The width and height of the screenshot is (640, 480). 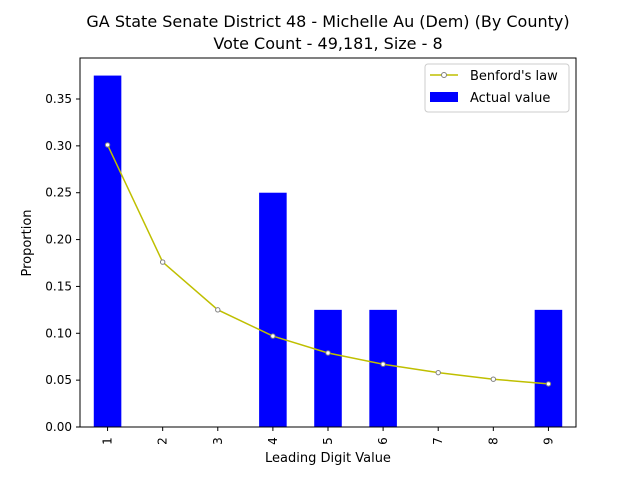 What do you see at coordinates (493, 441) in the screenshot?
I see `x-tick-label: 8` at bounding box center [493, 441].